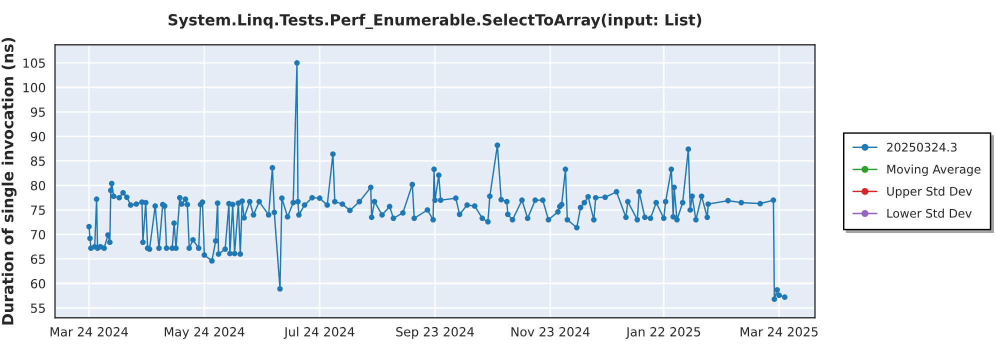 The image size is (1000, 350). What do you see at coordinates (38, 235) in the screenshot?
I see `y-tick-label: 70` at bounding box center [38, 235].